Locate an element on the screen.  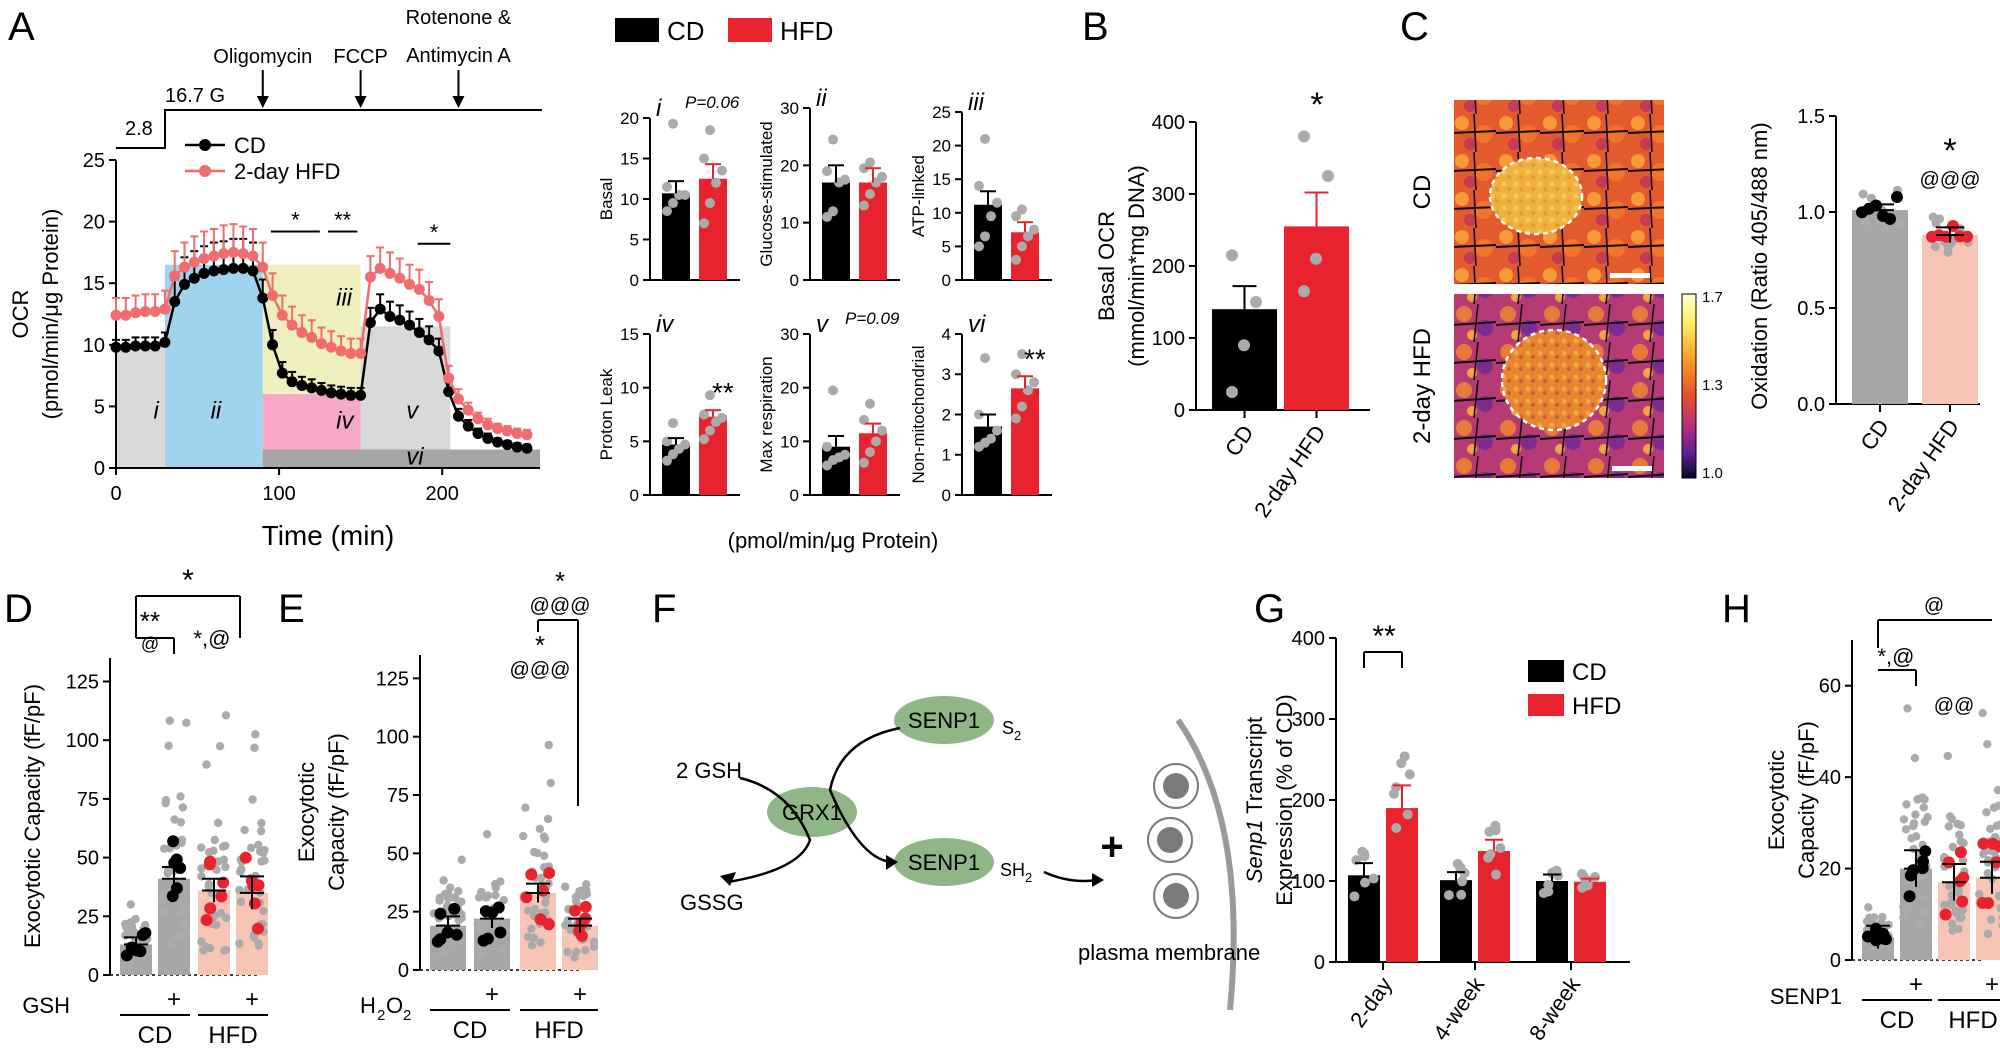
series-2-day-hfd is located at coordinates (321, 332).